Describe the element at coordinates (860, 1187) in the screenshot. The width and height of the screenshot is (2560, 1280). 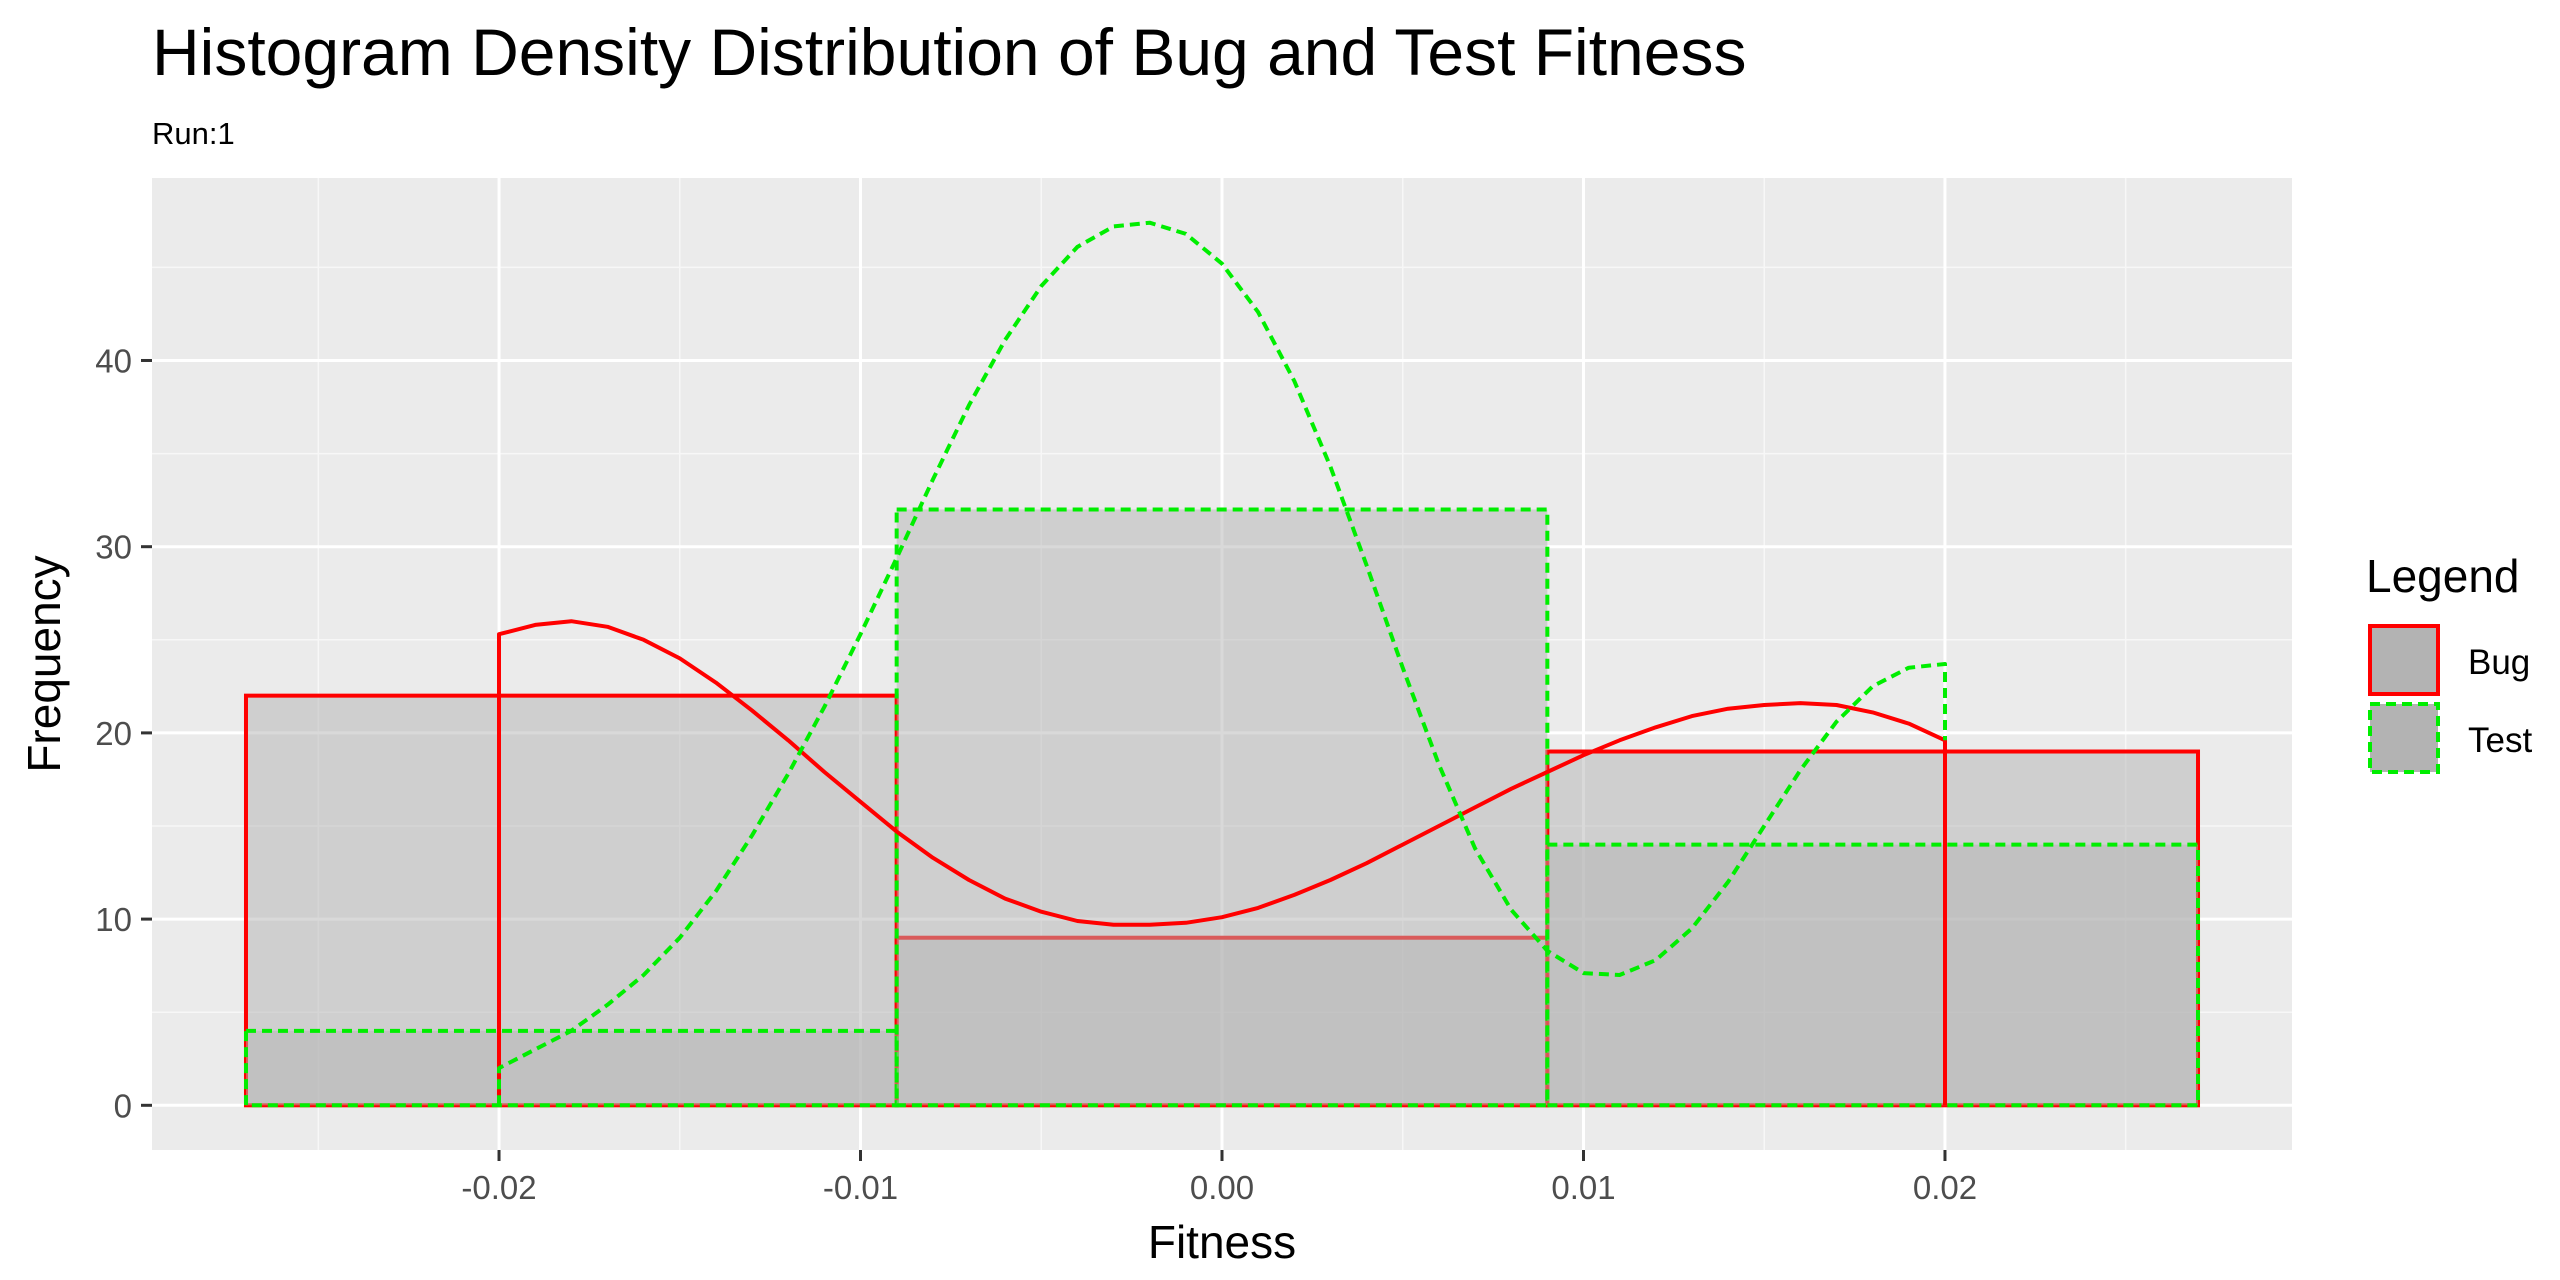
I see `x-tick-label: -0.01` at that location.